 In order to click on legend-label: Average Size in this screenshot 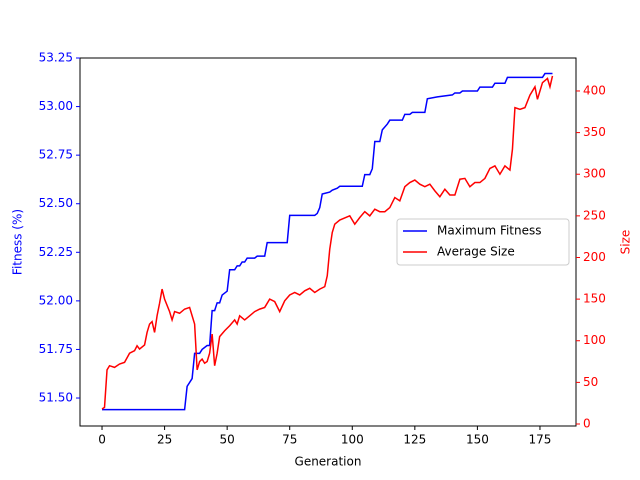, I will do `click(476, 252)`.